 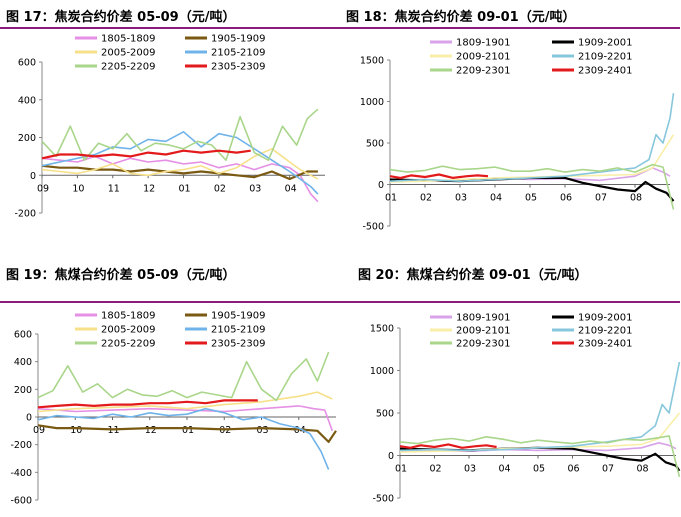 I want to click on y-tick-label: -400, so click(x=21, y=473).